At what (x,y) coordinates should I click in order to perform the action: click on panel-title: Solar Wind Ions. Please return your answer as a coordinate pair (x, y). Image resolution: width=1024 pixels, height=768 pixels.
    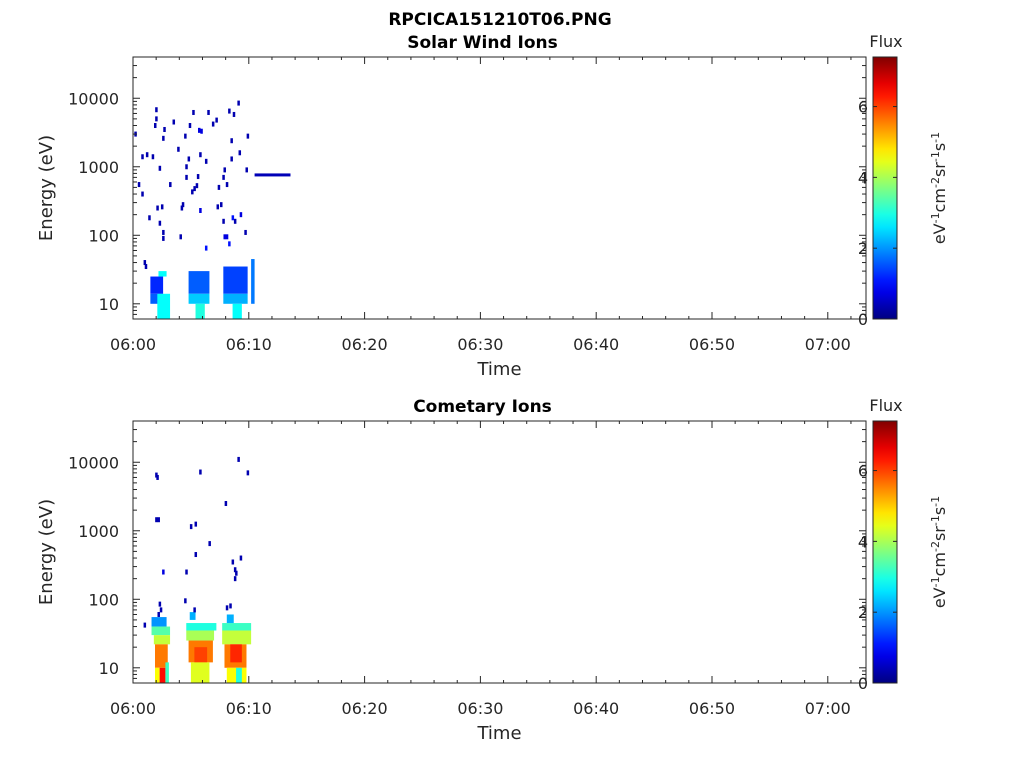
    Looking at the image, I should click on (482, 43).